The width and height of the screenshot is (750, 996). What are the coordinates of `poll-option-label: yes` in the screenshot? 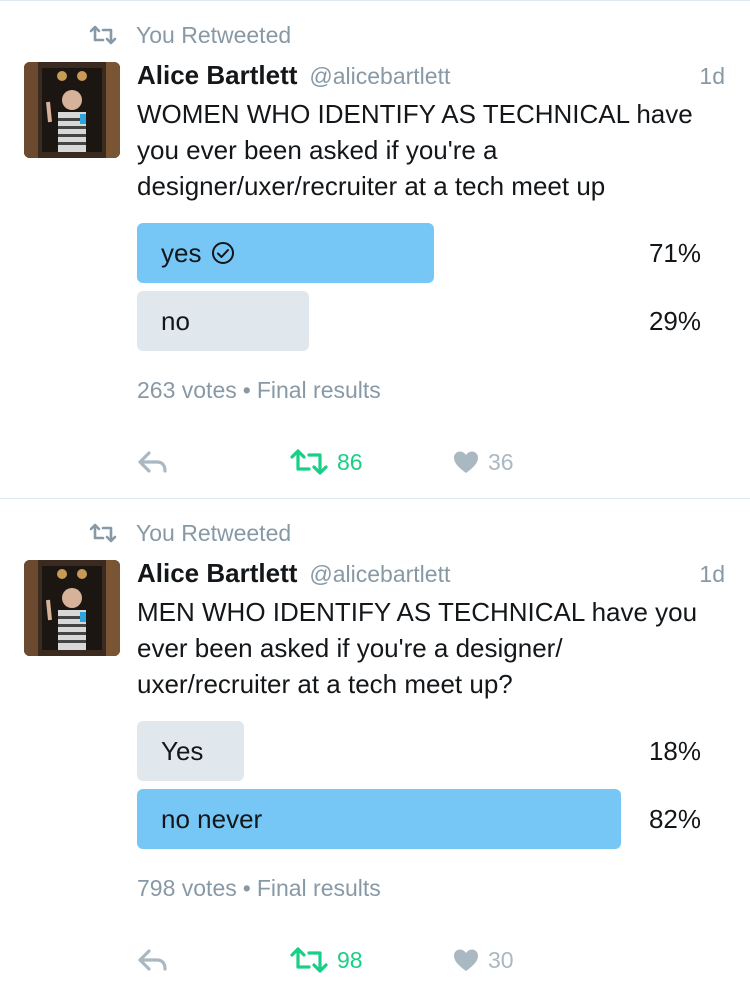 It's located at (198, 253).